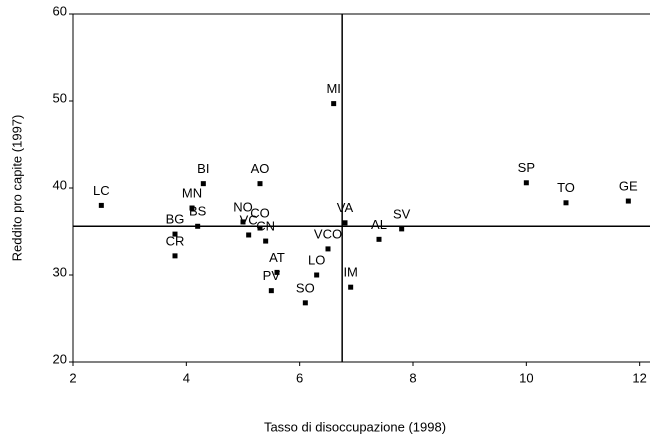  I want to click on point-label: IM, so click(350, 272).